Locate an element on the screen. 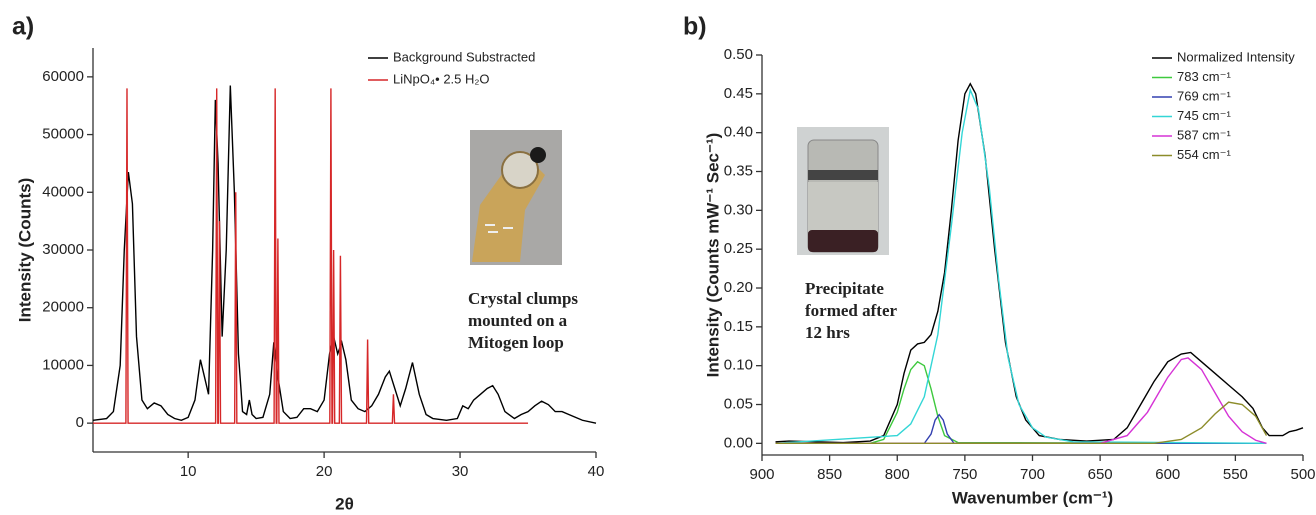 Image resolution: width=1316 pixels, height=515 pixels. annotation: Mitogen loop is located at coordinates (516, 342).